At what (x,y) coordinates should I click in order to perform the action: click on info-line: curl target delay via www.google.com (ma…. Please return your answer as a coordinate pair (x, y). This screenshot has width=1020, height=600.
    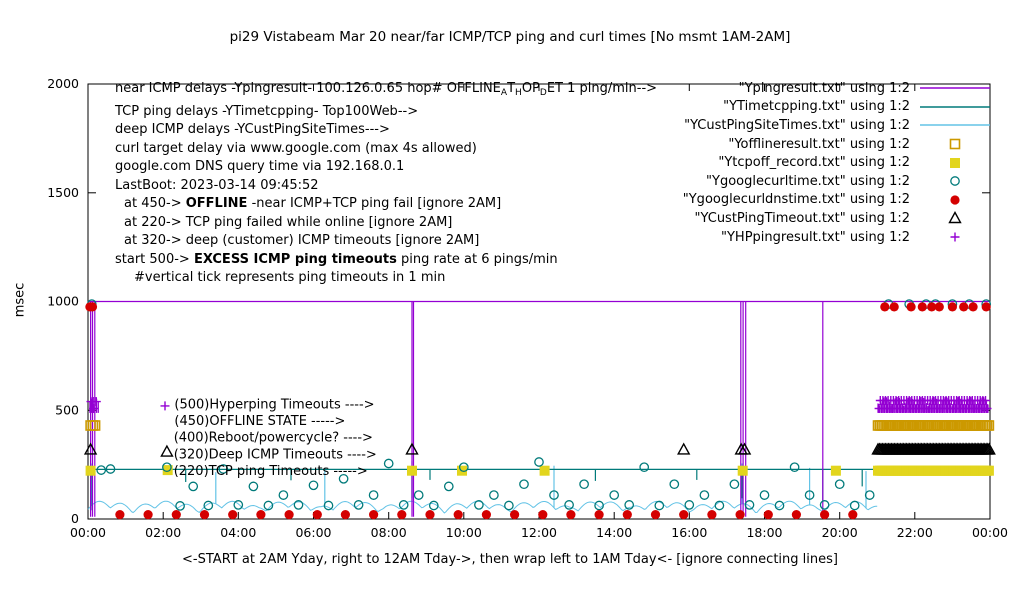
    Looking at the image, I should click on (296, 148).